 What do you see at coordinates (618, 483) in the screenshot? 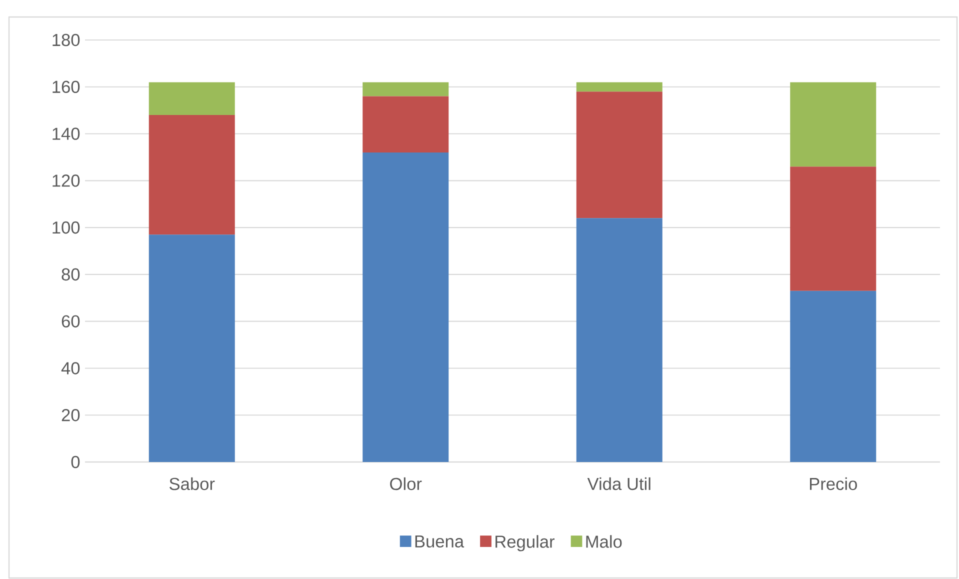
I see `x-tick-label: Vida Util` at bounding box center [618, 483].